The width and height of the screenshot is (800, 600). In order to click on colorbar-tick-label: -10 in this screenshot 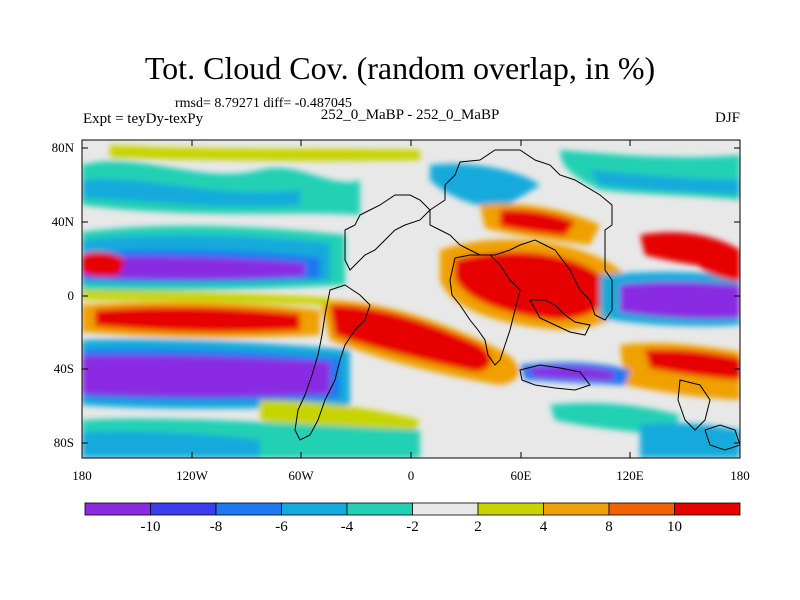, I will do `click(150, 527)`.